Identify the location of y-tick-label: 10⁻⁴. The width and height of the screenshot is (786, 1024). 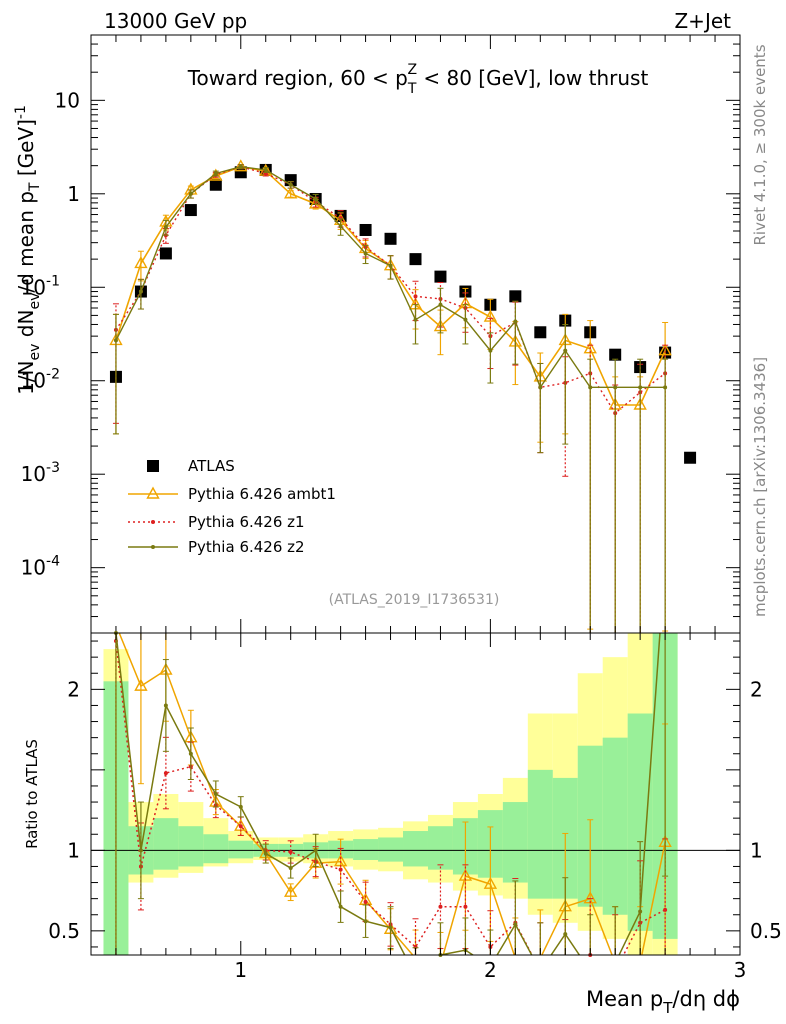
(41, 567).